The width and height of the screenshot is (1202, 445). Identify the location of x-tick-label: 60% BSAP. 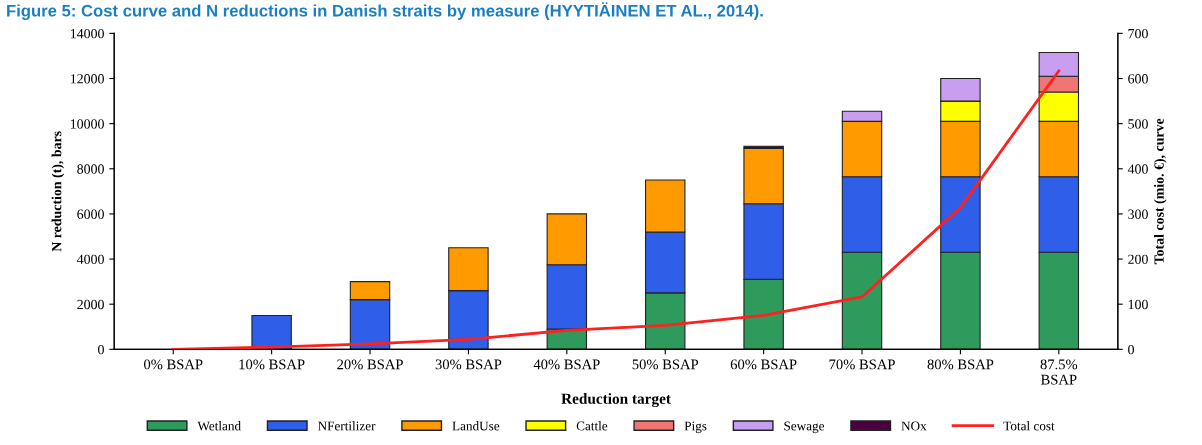
(763, 364).